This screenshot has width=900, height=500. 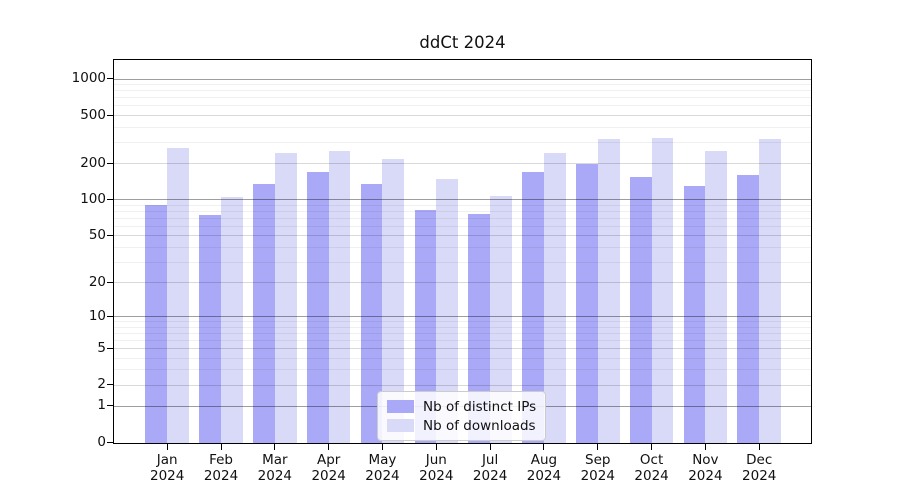 I want to click on legend-row: Nb of downloads, so click(x=461, y=425).